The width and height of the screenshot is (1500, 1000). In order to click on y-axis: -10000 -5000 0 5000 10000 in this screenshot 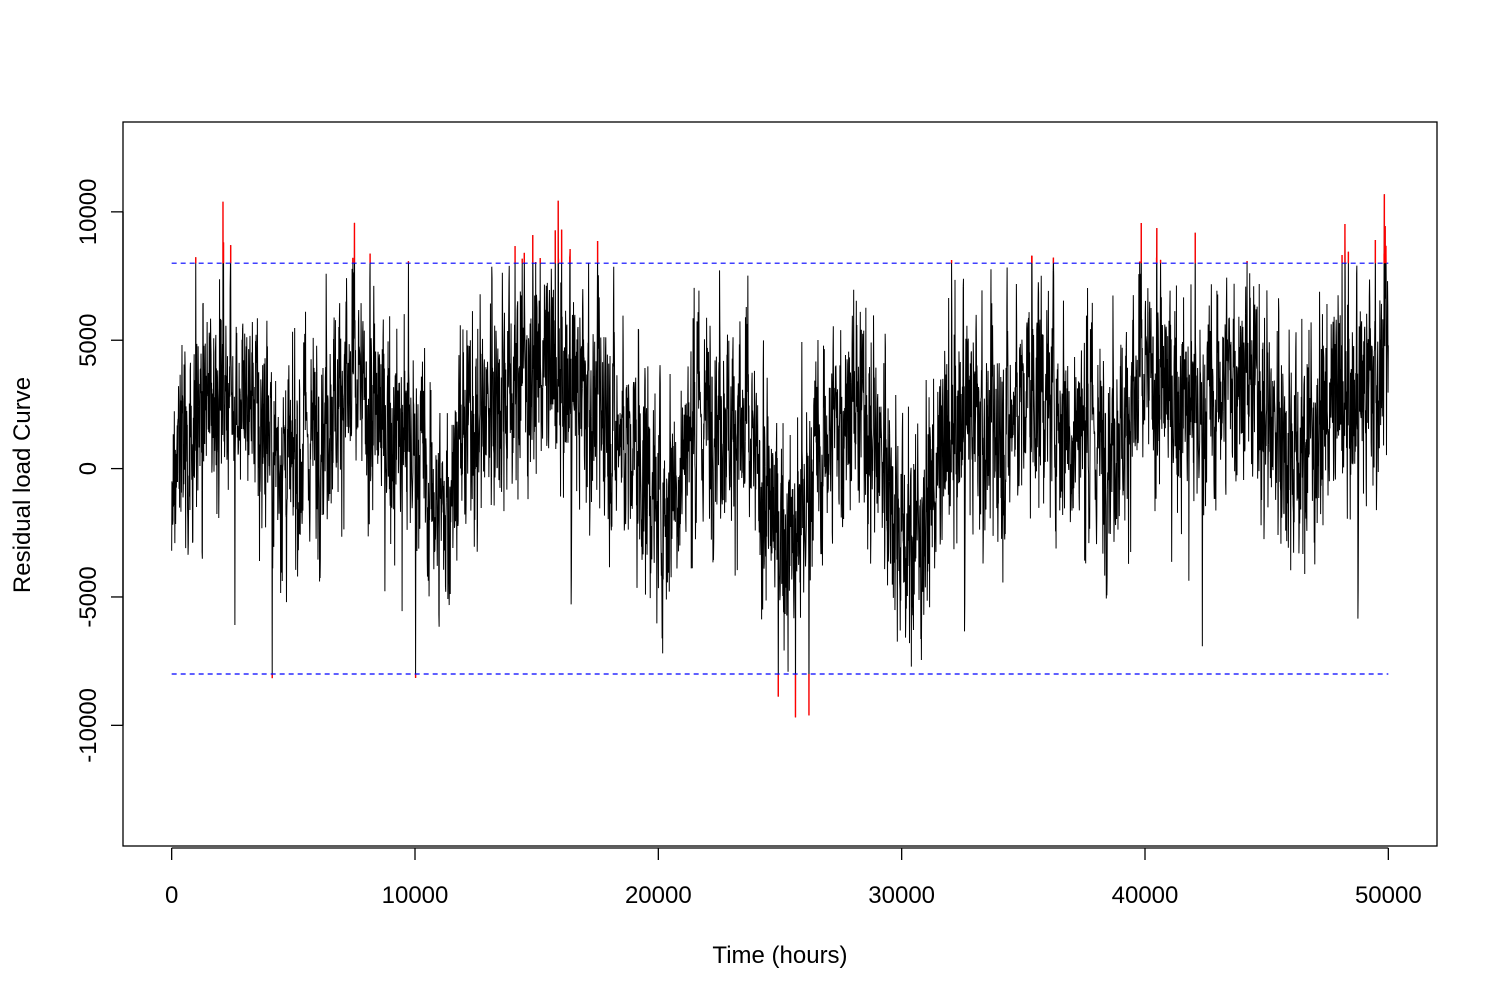, I will do `click(99, 470)`.